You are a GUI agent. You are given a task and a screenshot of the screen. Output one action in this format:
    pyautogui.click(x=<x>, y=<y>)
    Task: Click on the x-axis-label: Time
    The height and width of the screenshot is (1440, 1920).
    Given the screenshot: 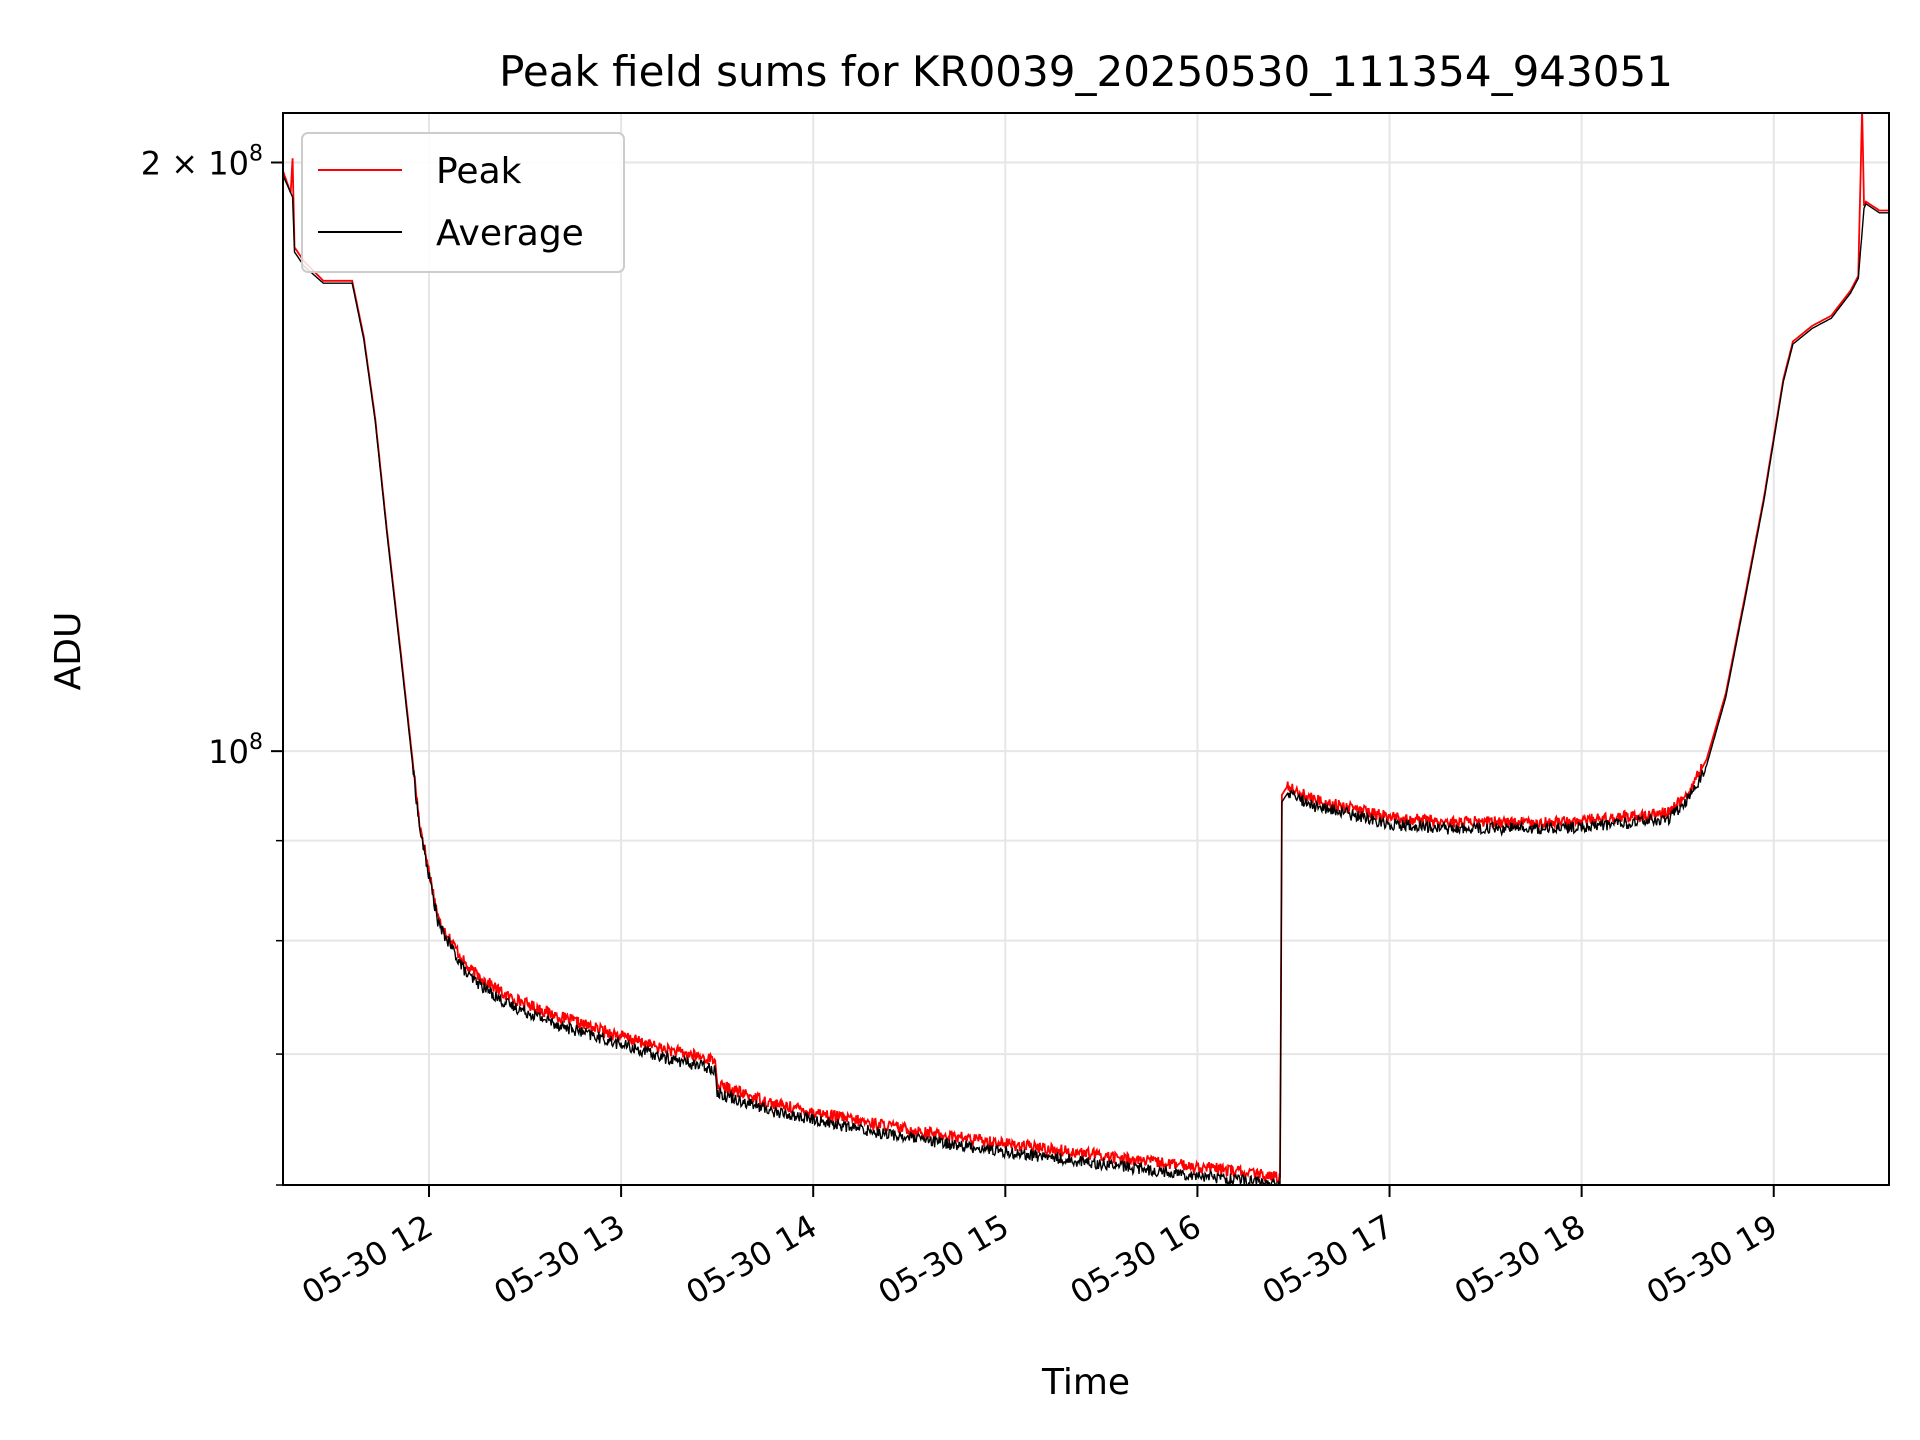 What is the action you would take?
    pyautogui.click(x=1085, y=1382)
    